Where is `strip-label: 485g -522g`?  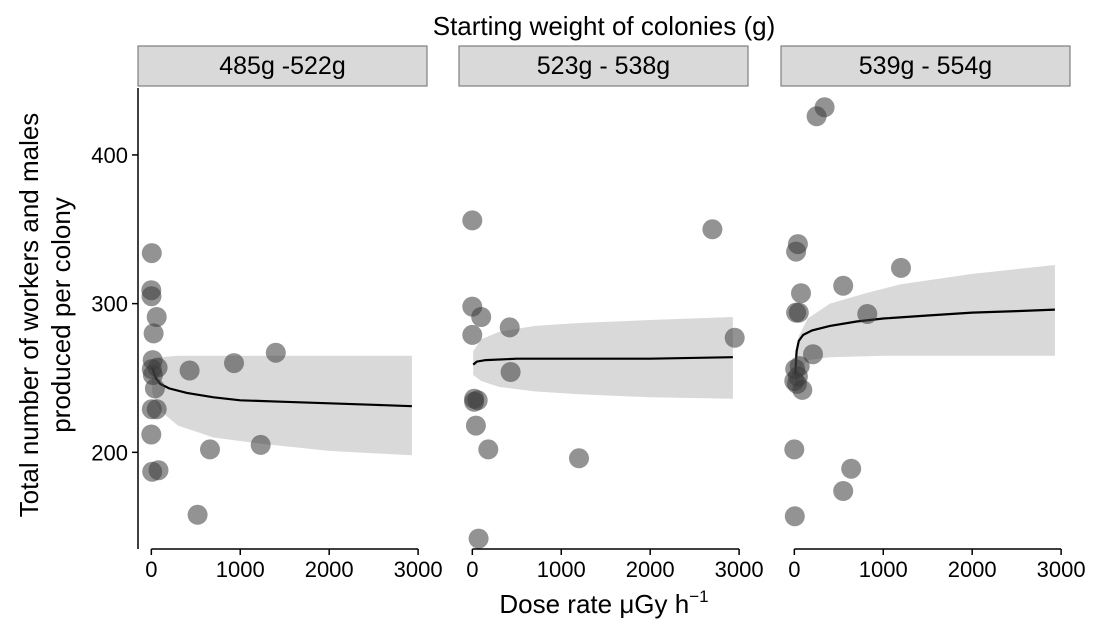 strip-label: 485g -522g is located at coordinates (282, 66).